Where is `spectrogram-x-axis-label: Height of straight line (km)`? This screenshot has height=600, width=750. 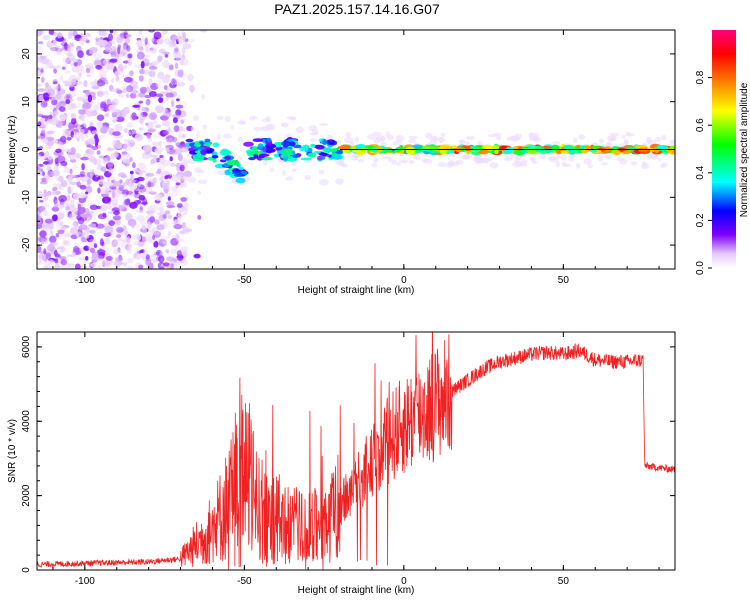 spectrogram-x-axis-label: Height of straight line (km) is located at coordinates (356, 290).